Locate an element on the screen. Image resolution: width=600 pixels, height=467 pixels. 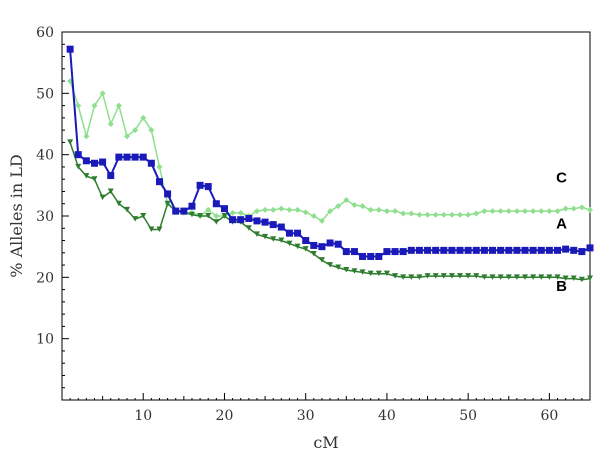
x-tick-label: 10 is located at coordinates (143, 416).